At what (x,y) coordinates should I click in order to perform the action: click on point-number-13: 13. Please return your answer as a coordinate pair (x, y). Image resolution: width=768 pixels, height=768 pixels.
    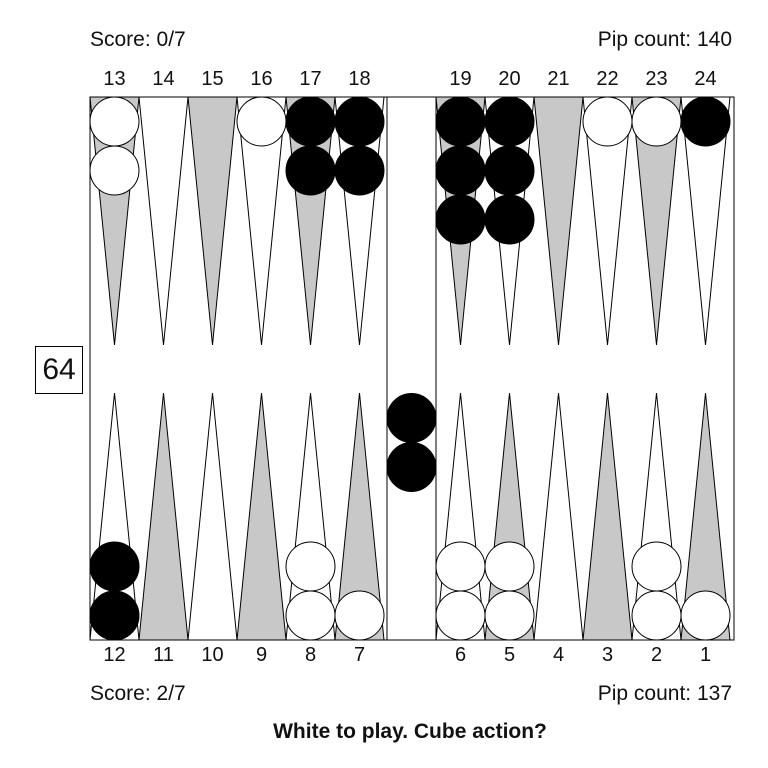
    Looking at the image, I should click on (114, 79).